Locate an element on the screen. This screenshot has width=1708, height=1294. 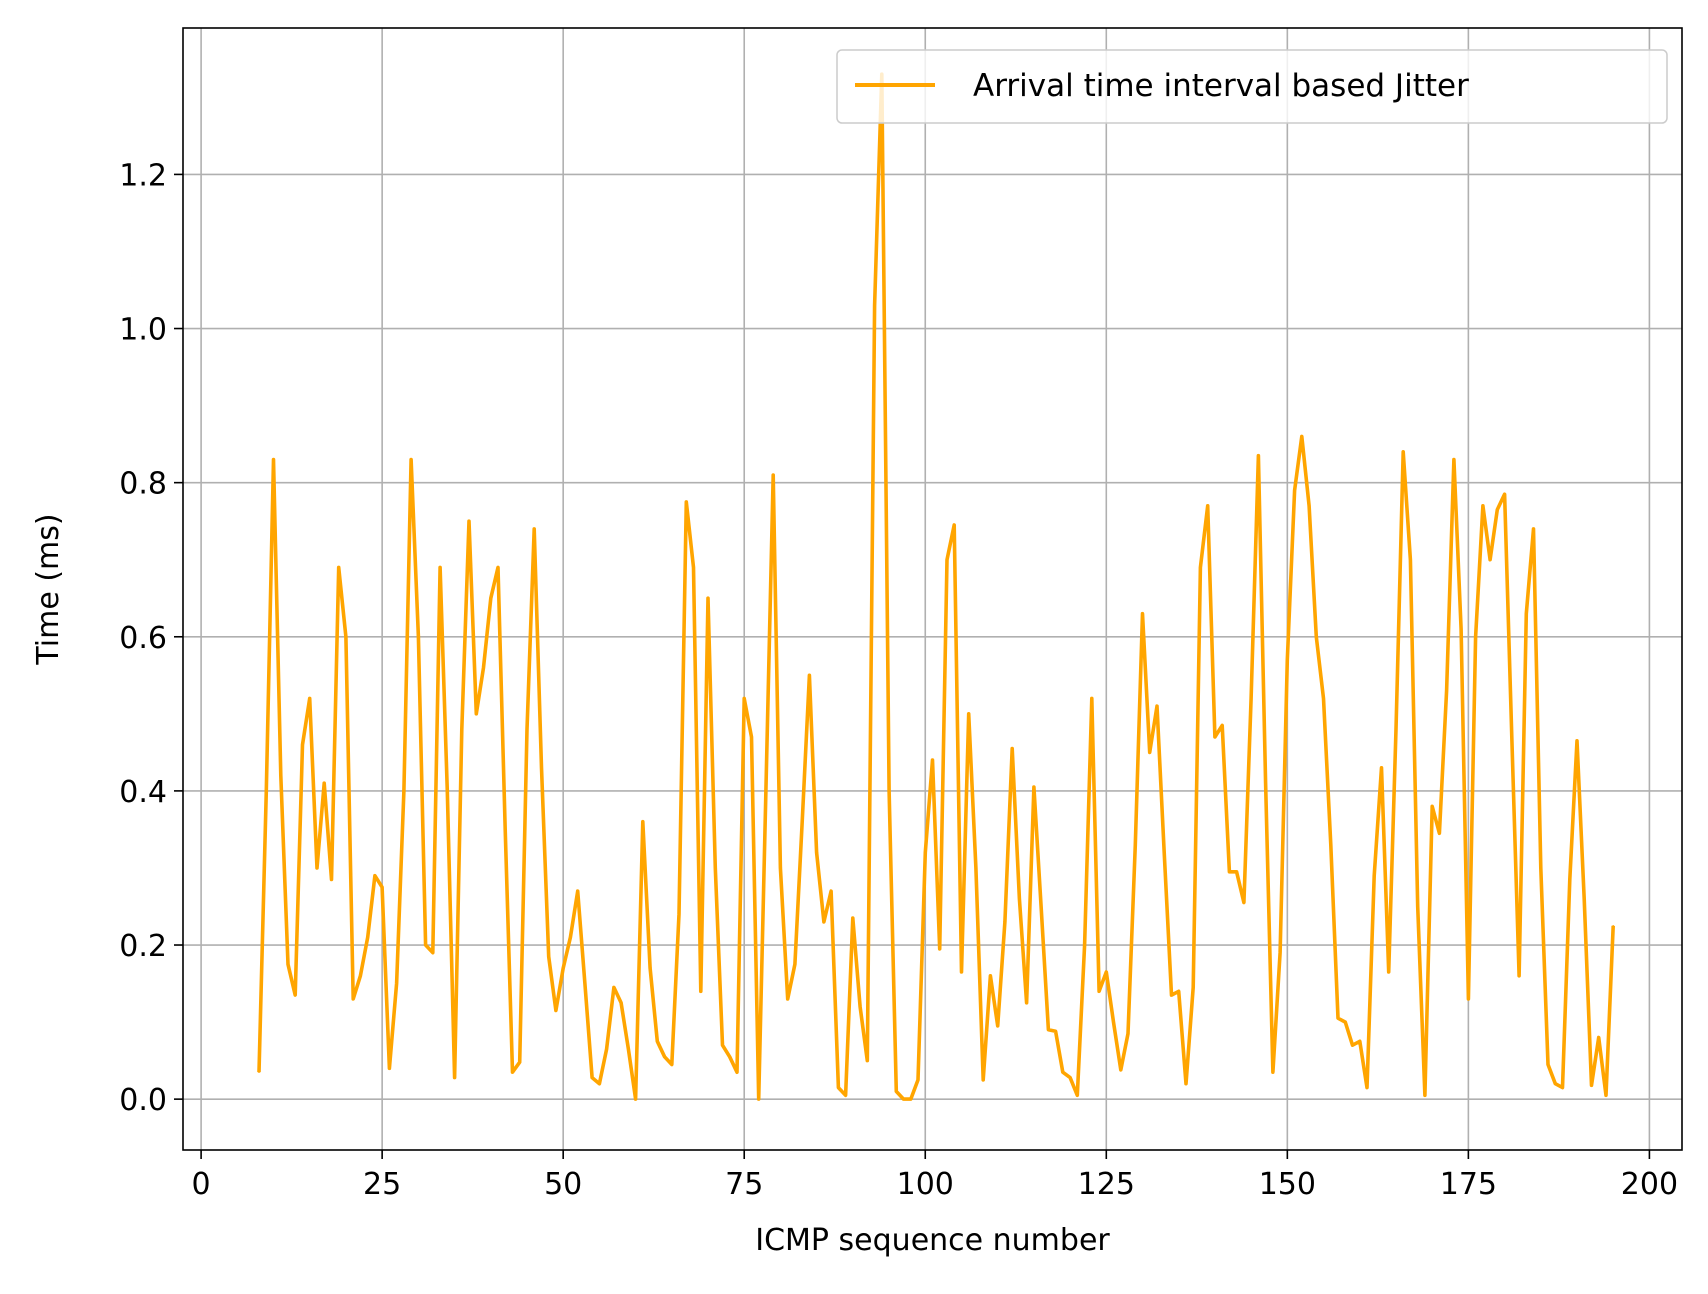
x-tick-label: 100 is located at coordinates (925, 1184).